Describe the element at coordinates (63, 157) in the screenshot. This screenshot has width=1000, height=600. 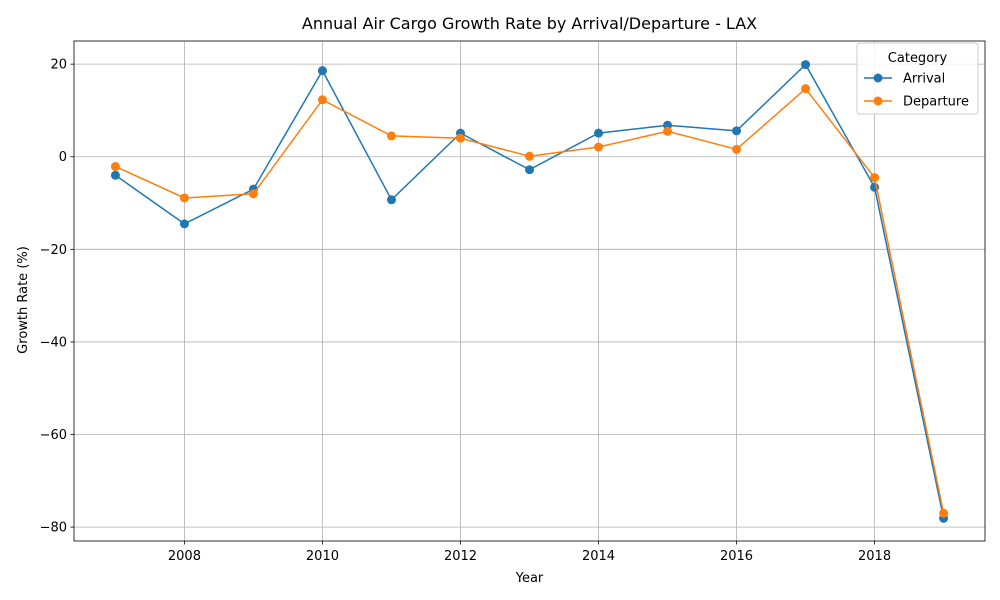
I see `y-tick-label: 0` at that location.